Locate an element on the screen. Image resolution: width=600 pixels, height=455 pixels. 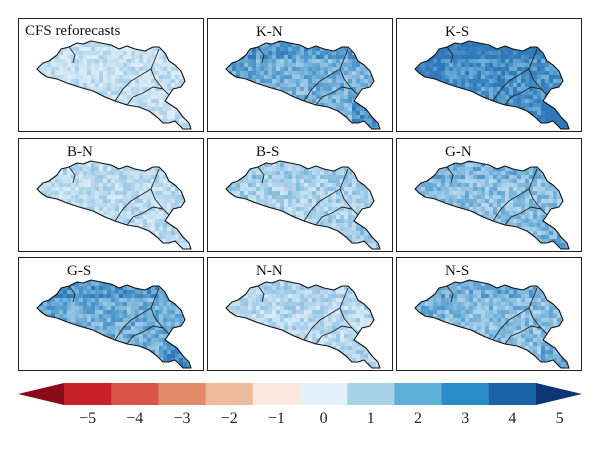
colorbar-tick-label: −1 is located at coordinates (276, 418).